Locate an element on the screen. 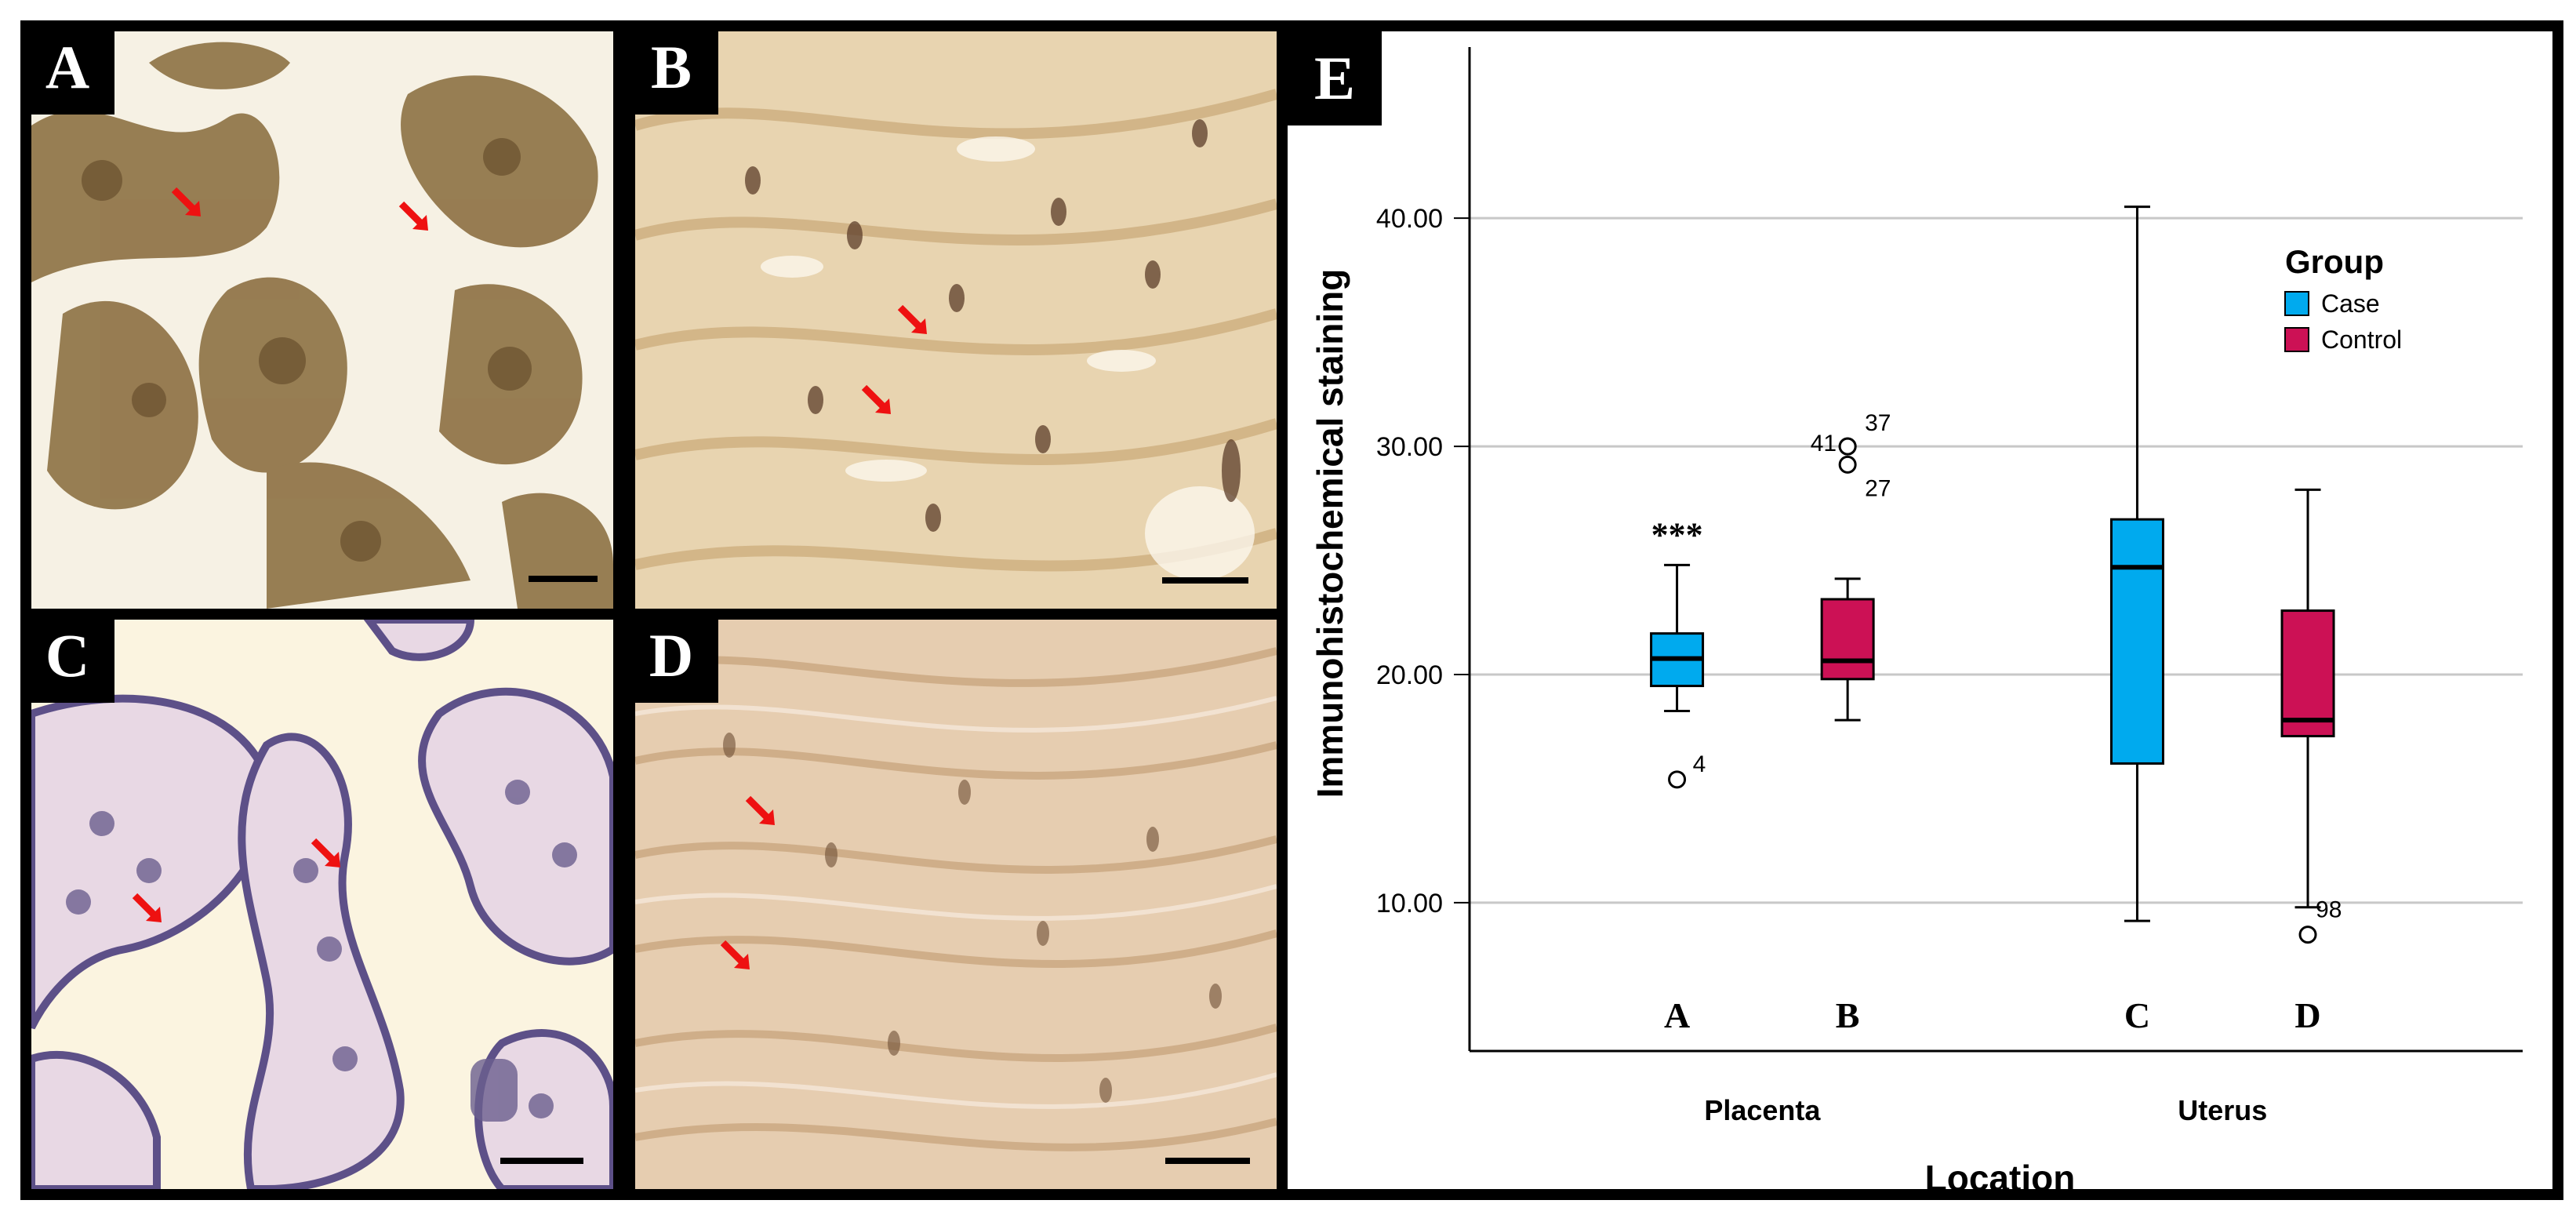 This screenshot has height=1222, width=2576. outlier-label: 41 is located at coordinates (1824, 443).